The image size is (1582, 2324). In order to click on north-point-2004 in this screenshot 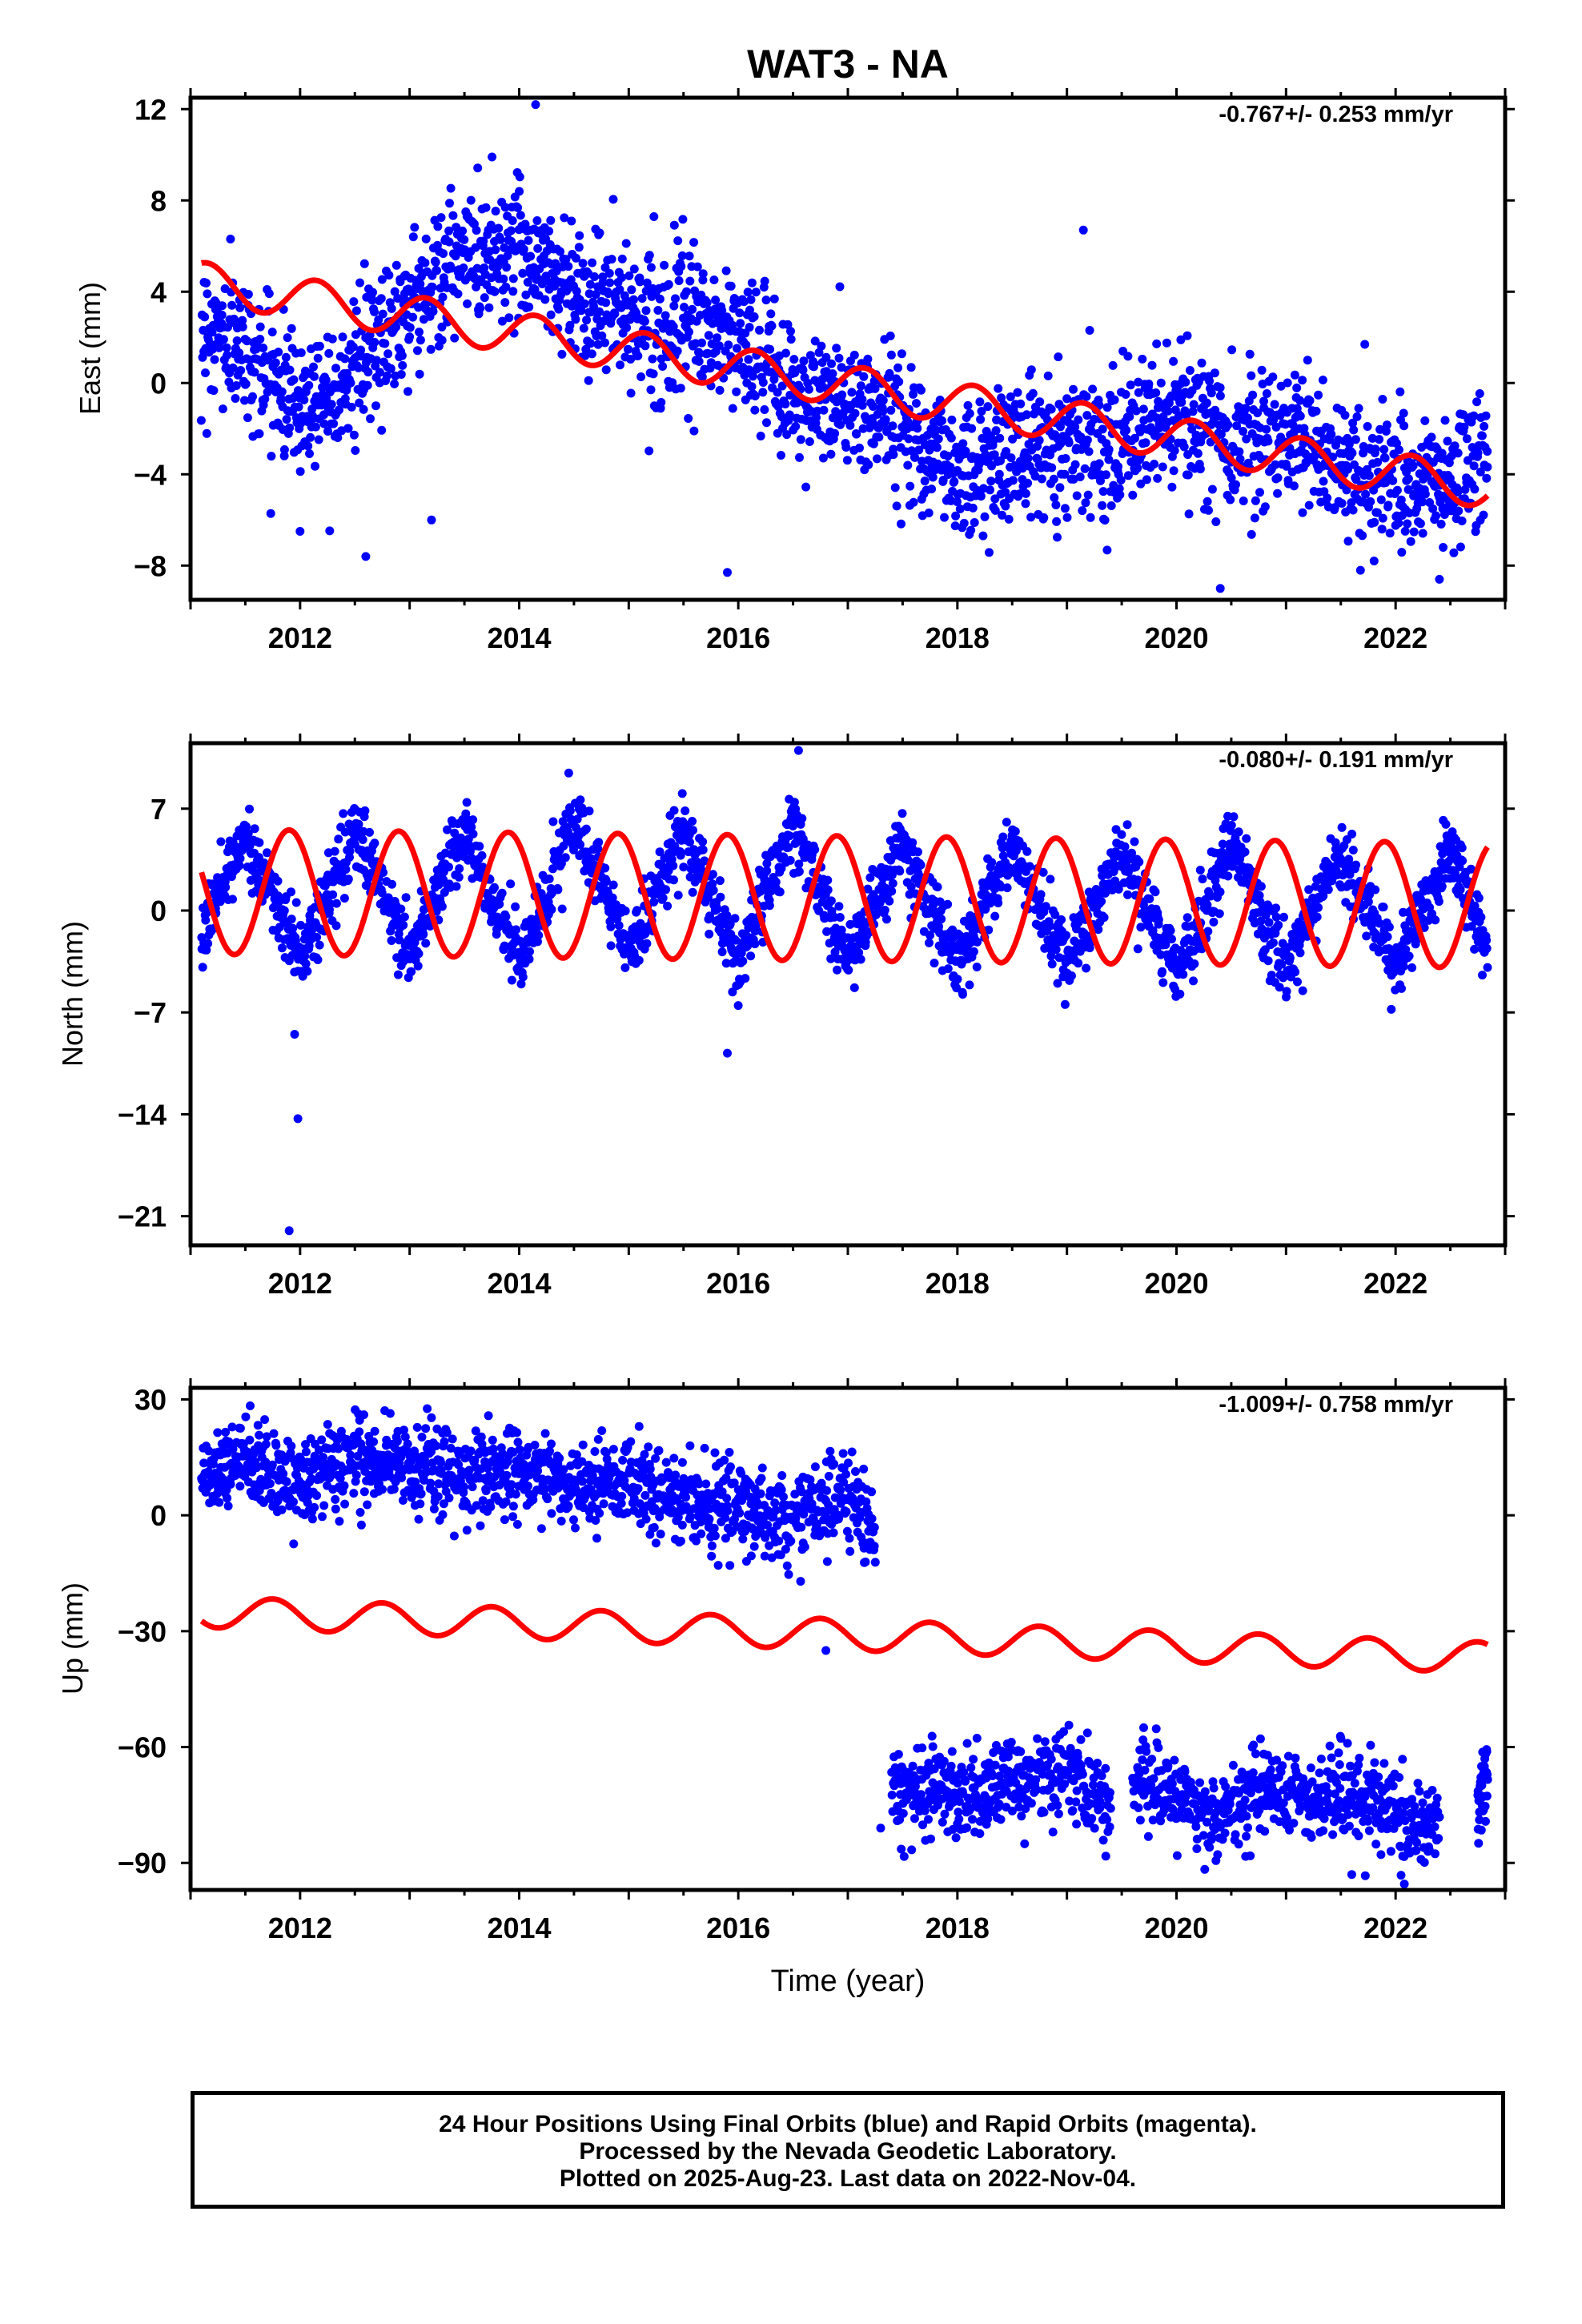, I will do `click(1276, 908)`.